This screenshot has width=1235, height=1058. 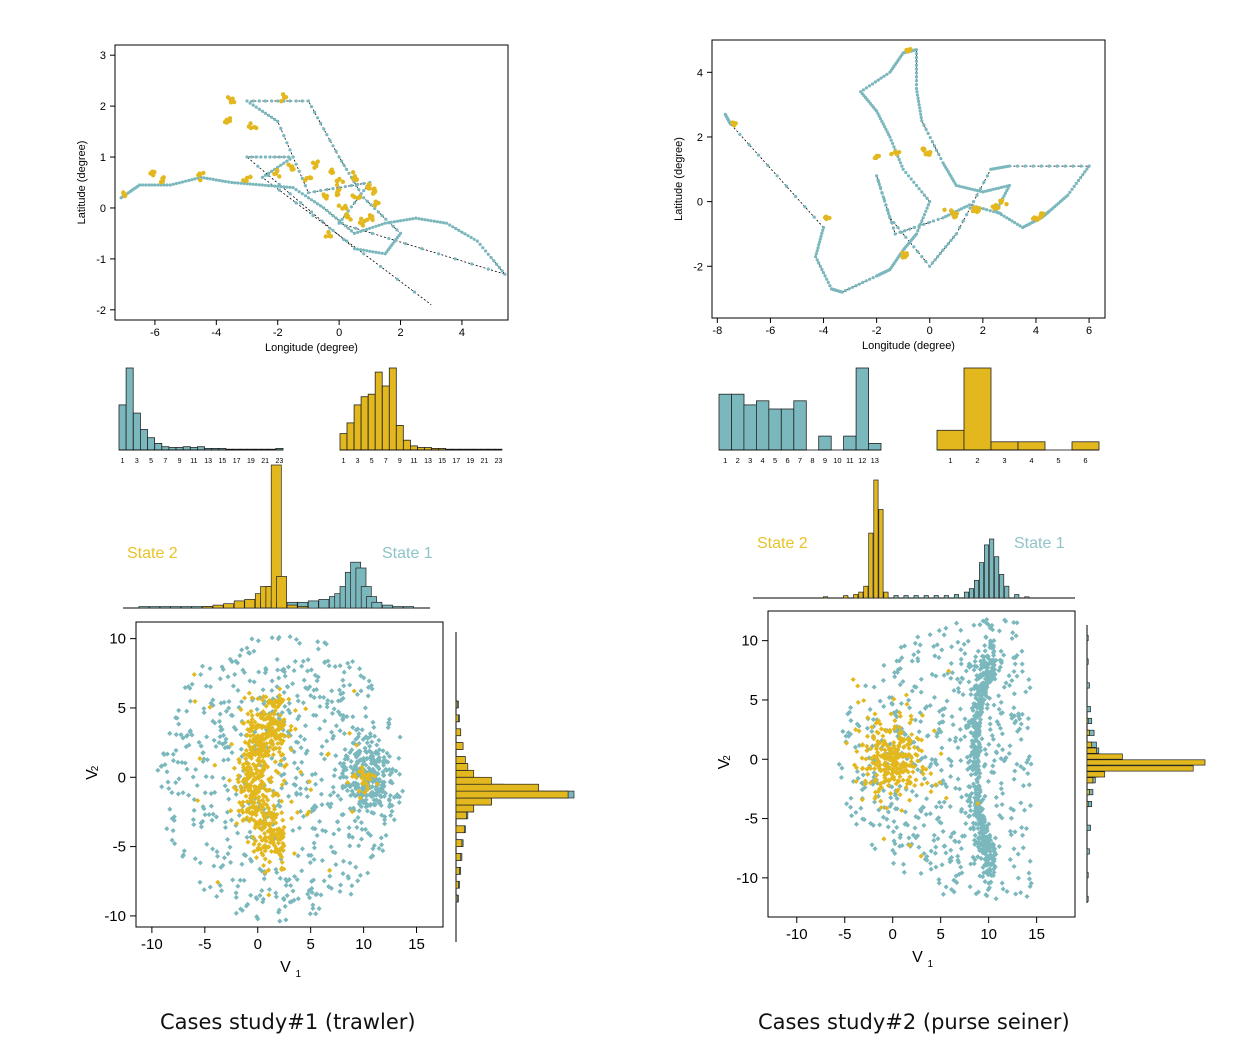 I want to click on state2-label: State 2, so click(x=152, y=553).